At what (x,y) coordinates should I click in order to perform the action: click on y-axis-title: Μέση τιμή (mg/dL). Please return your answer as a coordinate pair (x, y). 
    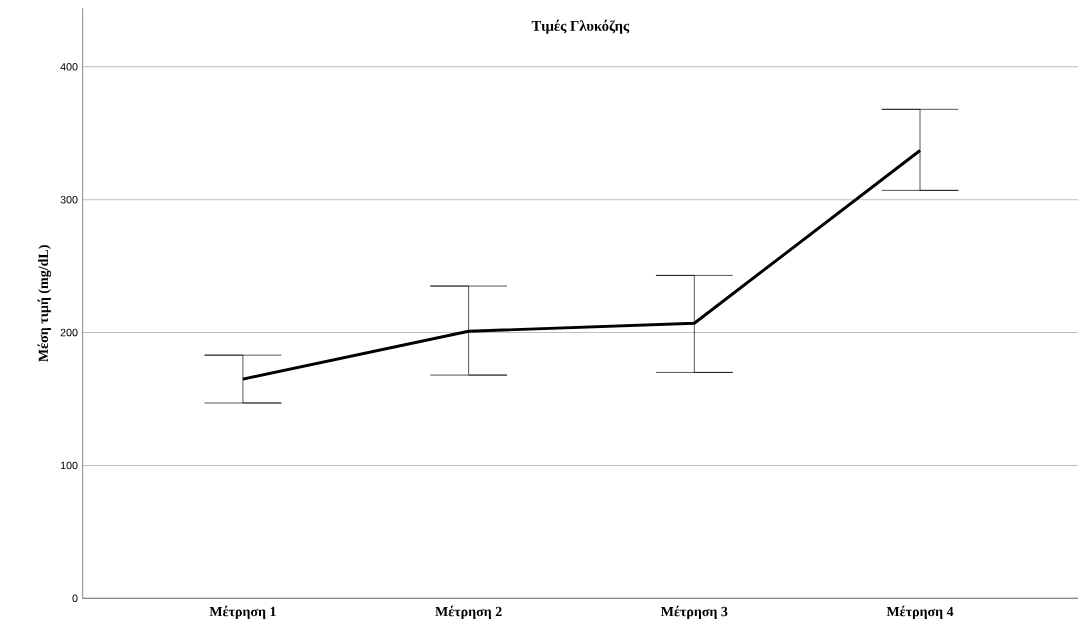
    Looking at the image, I should click on (44, 303).